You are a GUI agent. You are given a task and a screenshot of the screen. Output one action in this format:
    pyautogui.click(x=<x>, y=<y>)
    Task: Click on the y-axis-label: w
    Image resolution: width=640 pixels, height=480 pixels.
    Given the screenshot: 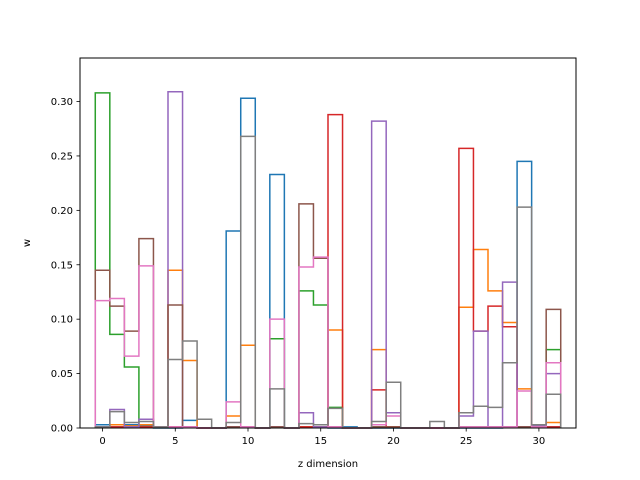 What is the action you would take?
    pyautogui.click(x=27, y=243)
    